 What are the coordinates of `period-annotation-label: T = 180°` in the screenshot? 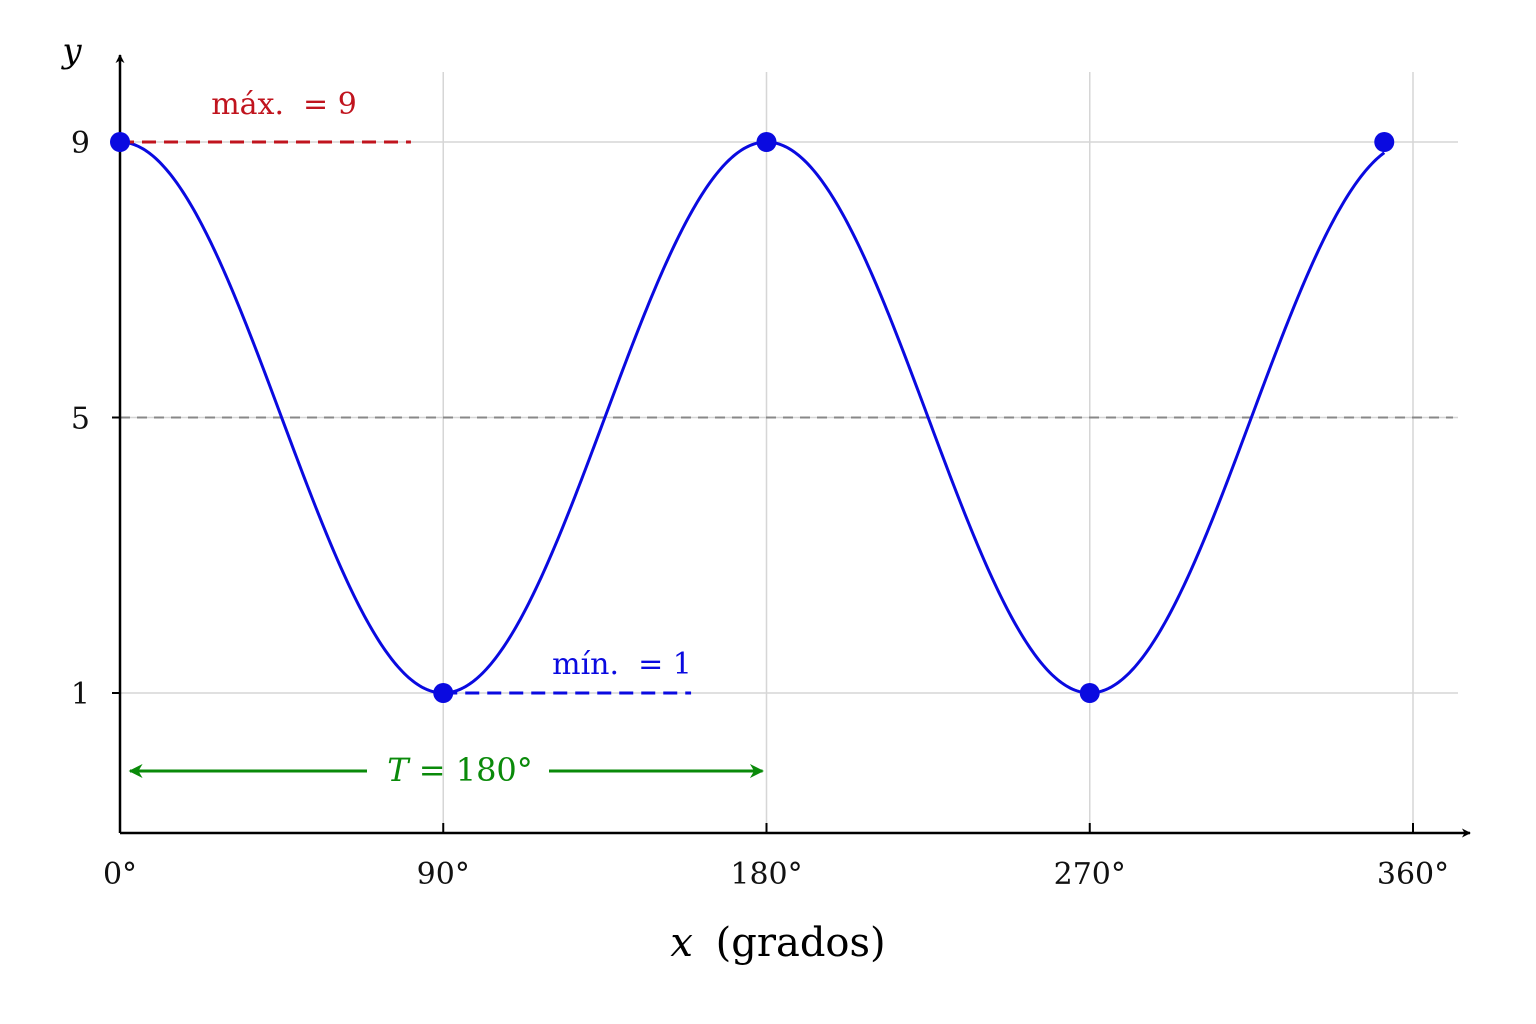 It's located at (460, 770).